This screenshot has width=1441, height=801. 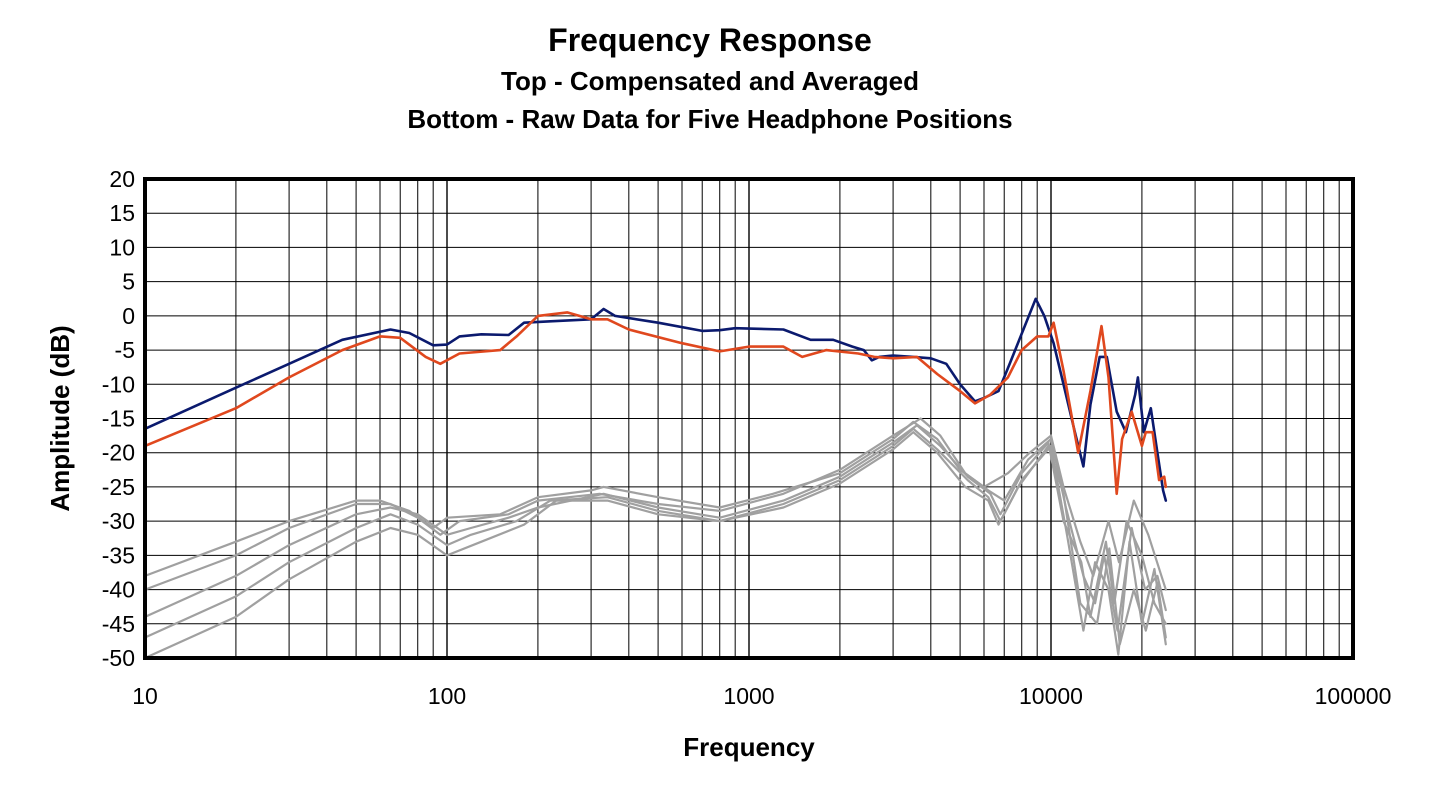 I want to click on y-tick-label: 5, so click(x=128, y=282).